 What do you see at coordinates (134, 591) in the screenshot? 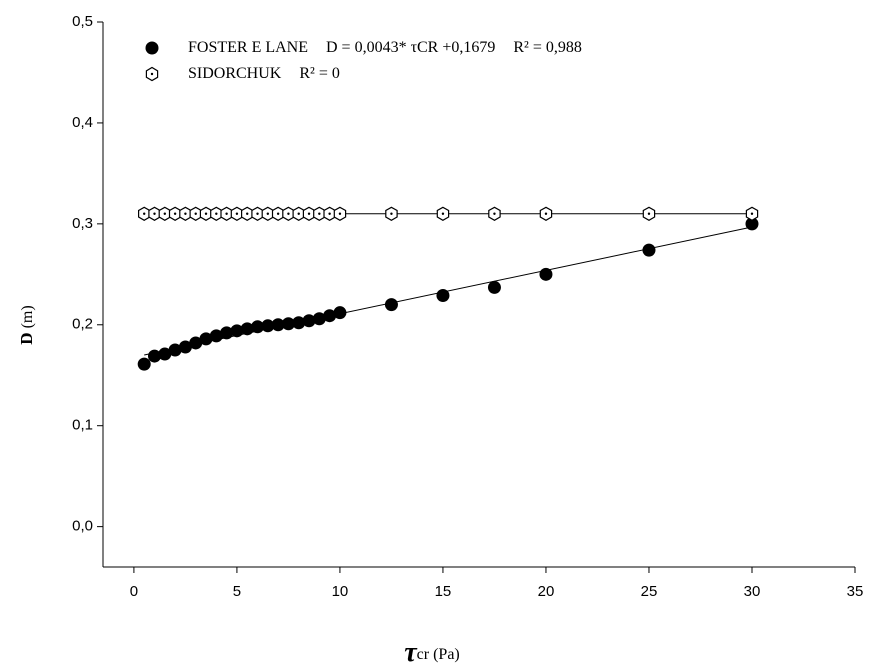
I see `x-tick-label: 0` at bounding box center [134, 591].